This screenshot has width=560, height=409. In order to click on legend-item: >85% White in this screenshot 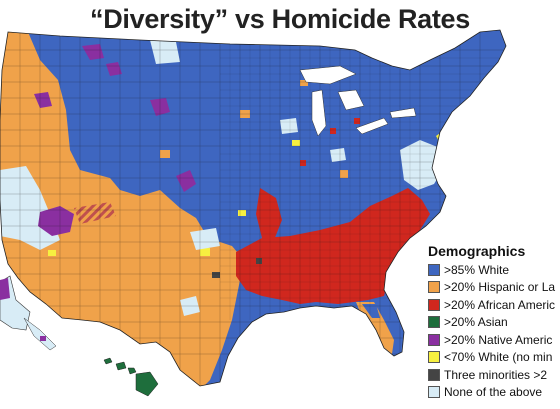, I will do `click(494, 270)`.